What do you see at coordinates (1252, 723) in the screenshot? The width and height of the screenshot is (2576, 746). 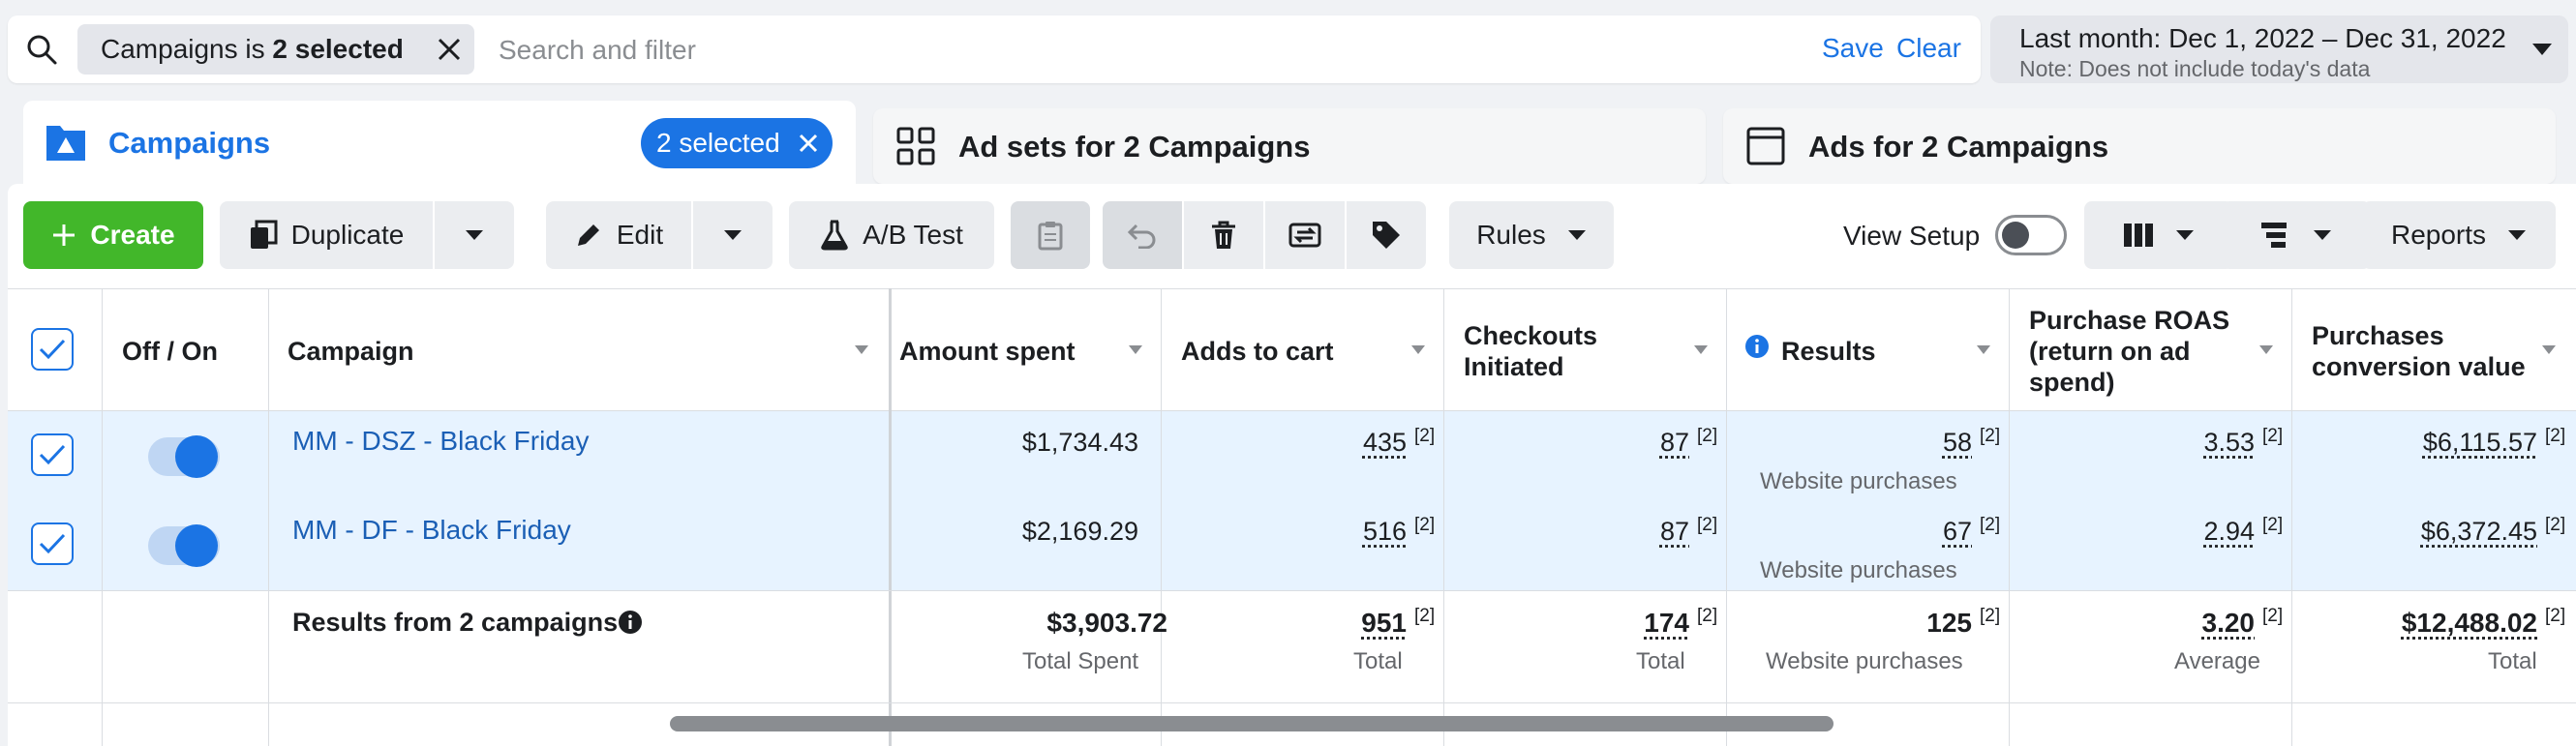 I see `horizontal-scrollbar` at bounding box center [1252, 723].